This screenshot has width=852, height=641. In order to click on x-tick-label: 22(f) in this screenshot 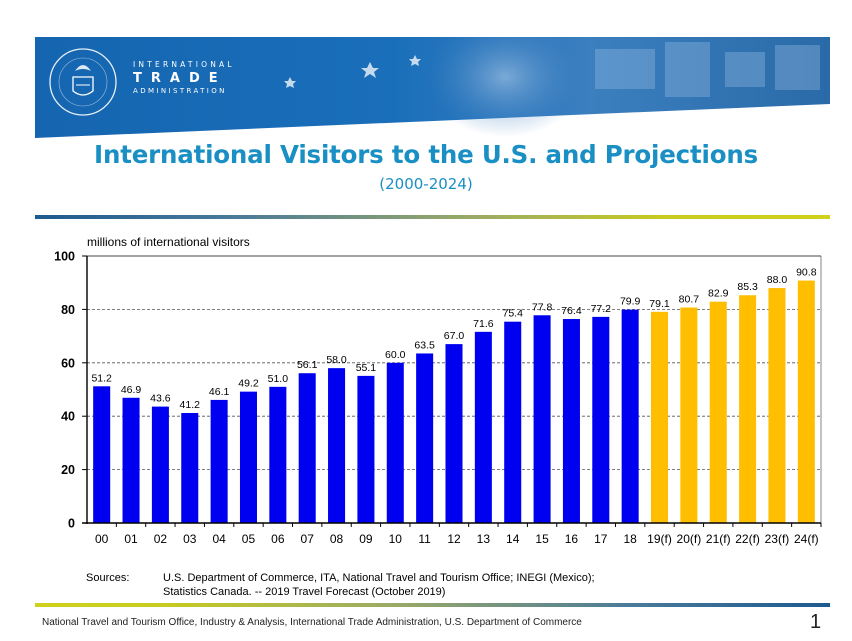, I will do `click(747, 539)`.